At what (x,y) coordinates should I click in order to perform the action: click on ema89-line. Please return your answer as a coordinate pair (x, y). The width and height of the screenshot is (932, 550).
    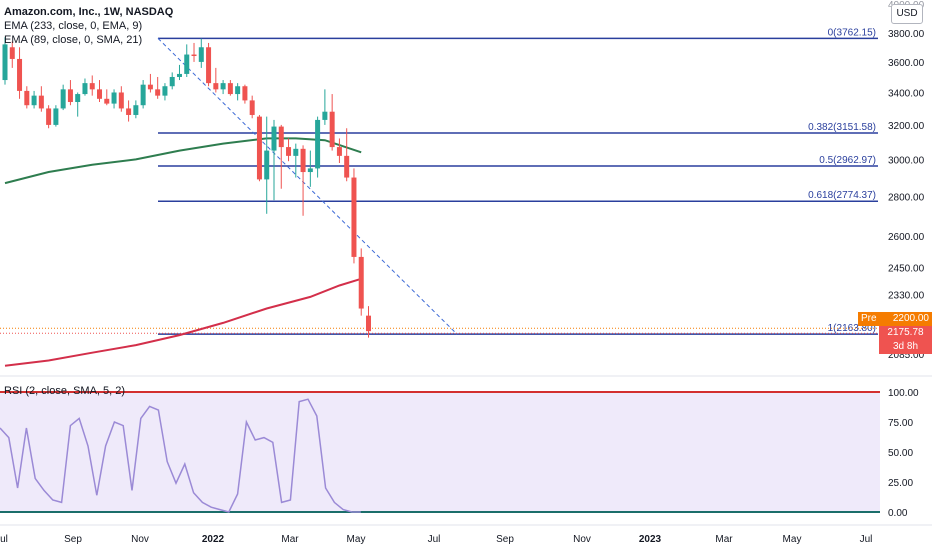
    Looking at the image, I should click on (183, 161).